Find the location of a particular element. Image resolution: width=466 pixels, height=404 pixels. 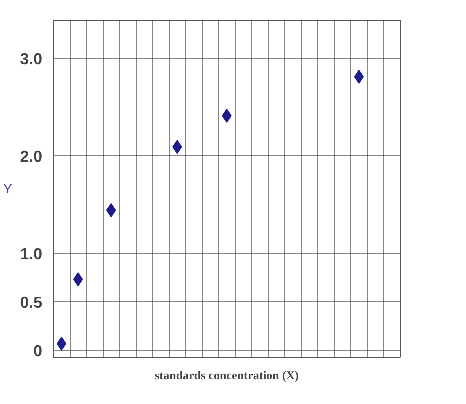

y-tick-label: 0 is located at coordinates (38, 352).